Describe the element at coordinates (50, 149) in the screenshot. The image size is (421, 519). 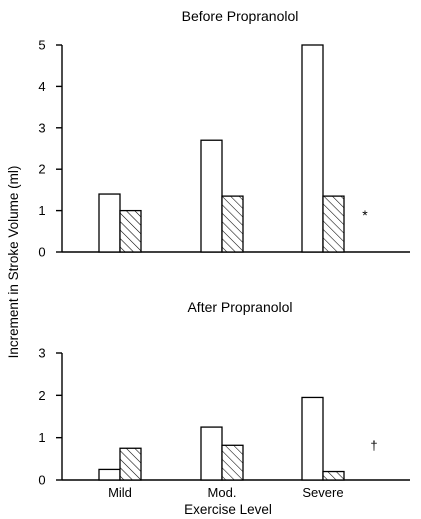
I see `before-y-ticks: 0 1 2 3 4 5` at that location.